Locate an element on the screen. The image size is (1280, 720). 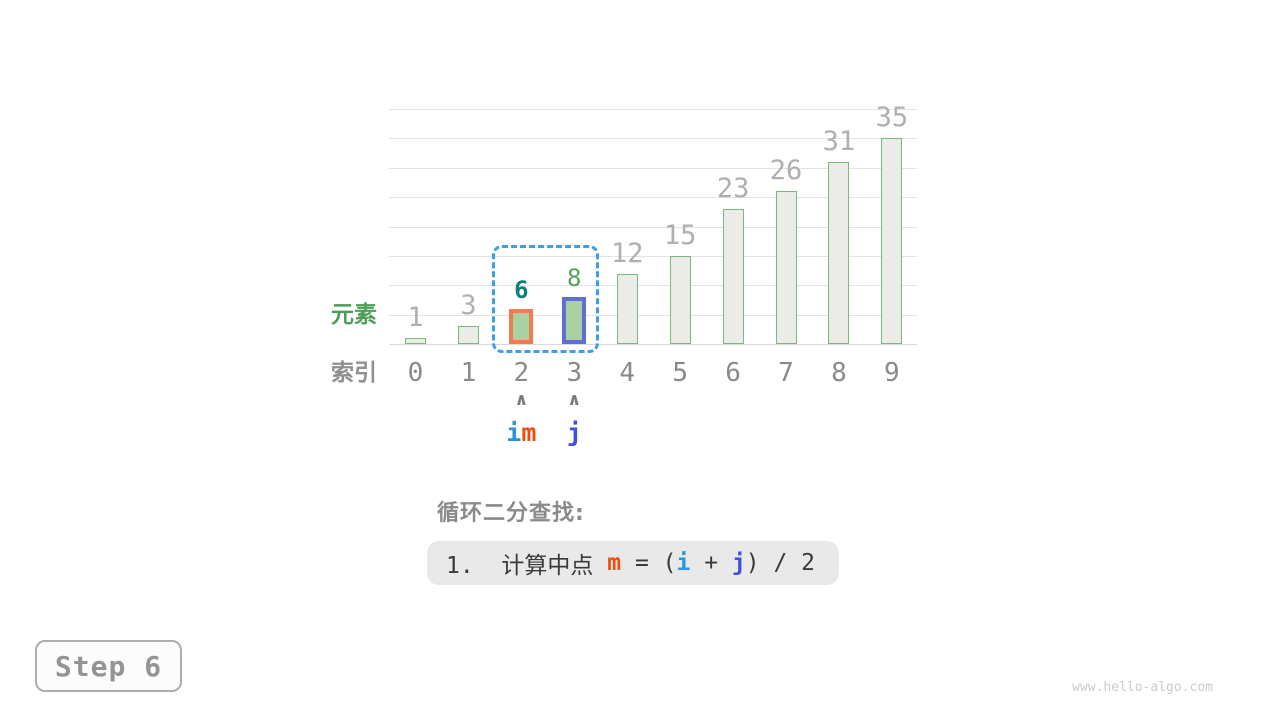
bar-value-label: 31 is located at coordinates (839, 141).